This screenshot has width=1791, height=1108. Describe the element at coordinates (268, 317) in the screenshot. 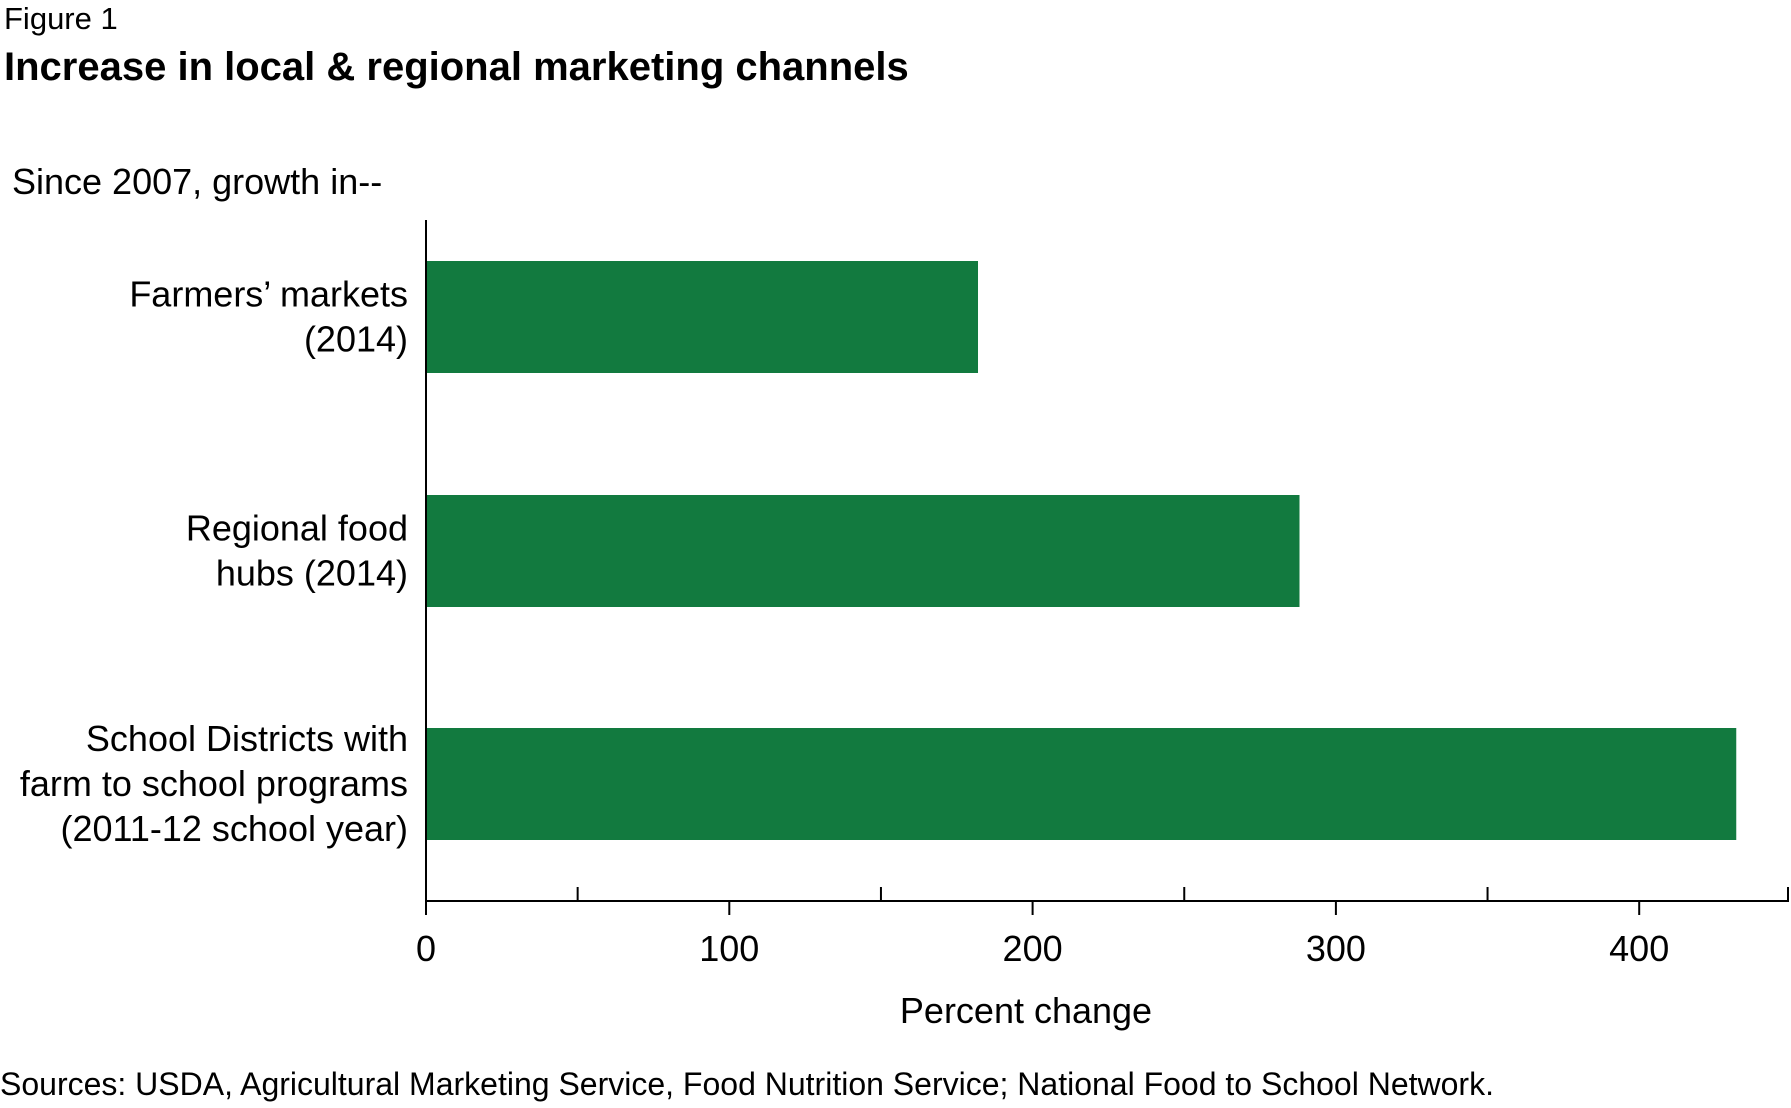

I see `category-label-1: Farmers’ markets (2014)` at that location.